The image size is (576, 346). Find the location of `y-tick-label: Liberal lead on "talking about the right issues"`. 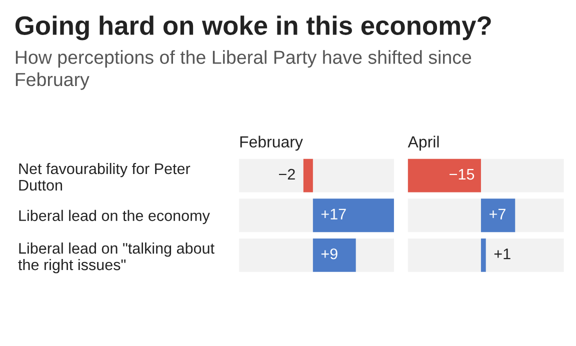

y-tick-label: Liberal lead on "talking about the right issues" is located at coordinates (116, 258).